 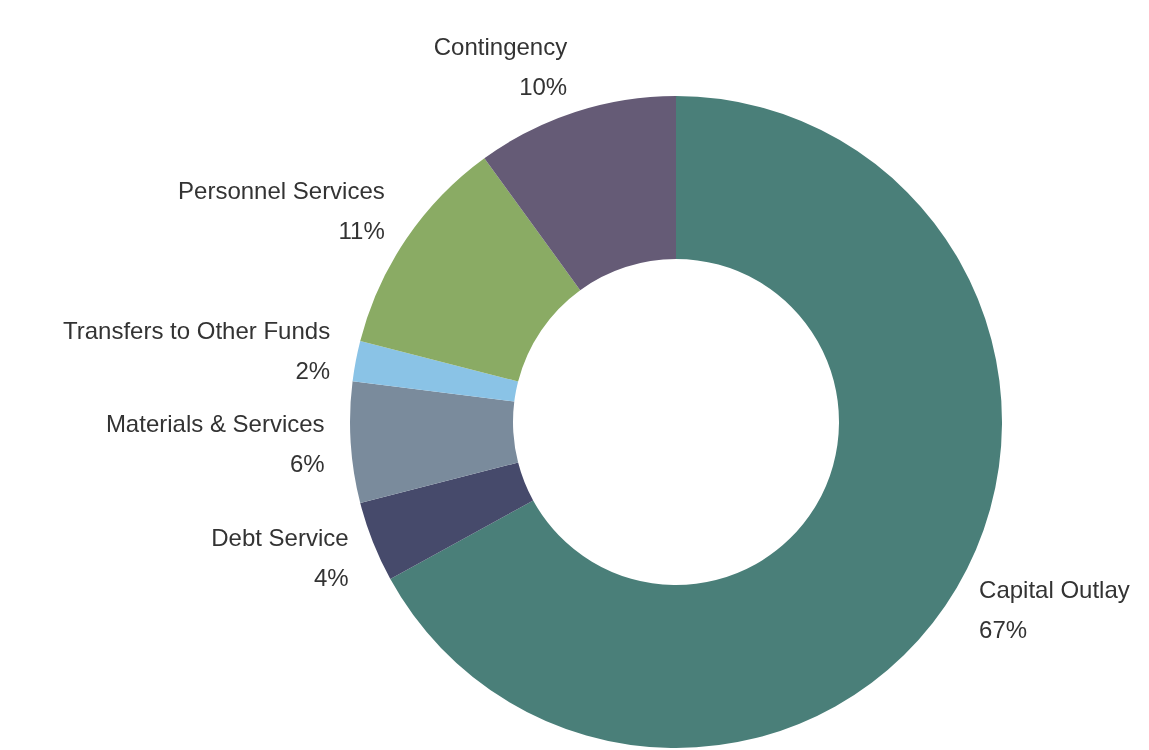 I want to click on slice-label: Debt Service, so click(x=280, y=537).